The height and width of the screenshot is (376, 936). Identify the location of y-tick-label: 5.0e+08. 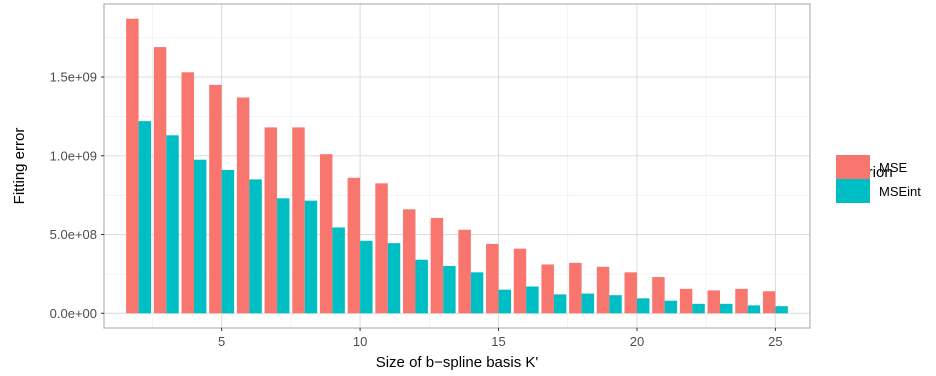
(73, 234).